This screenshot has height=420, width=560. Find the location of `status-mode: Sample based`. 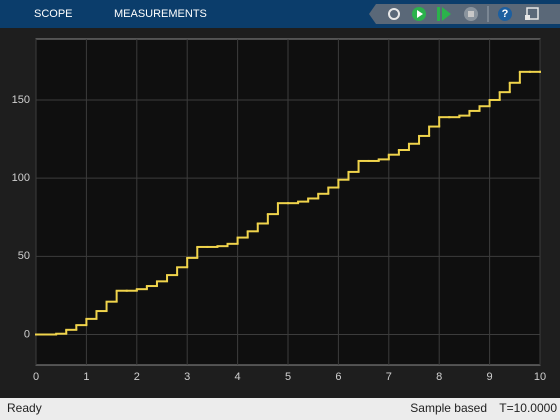

status-mode: Sample based is located at coordinates (448, 408).